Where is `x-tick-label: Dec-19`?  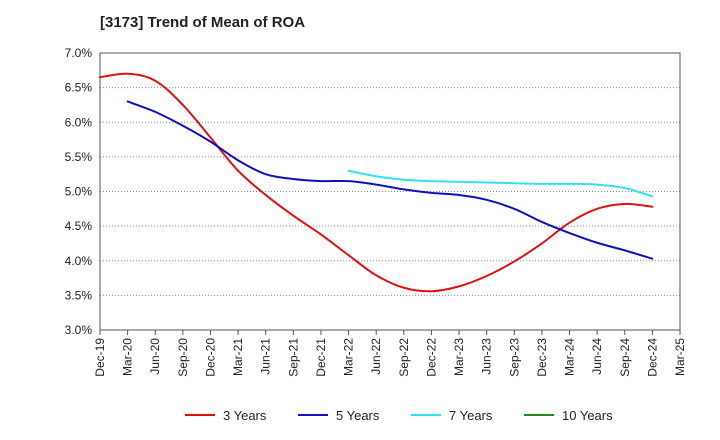 x-tick-label: Dec-19 is located at coordinates (100, 357).